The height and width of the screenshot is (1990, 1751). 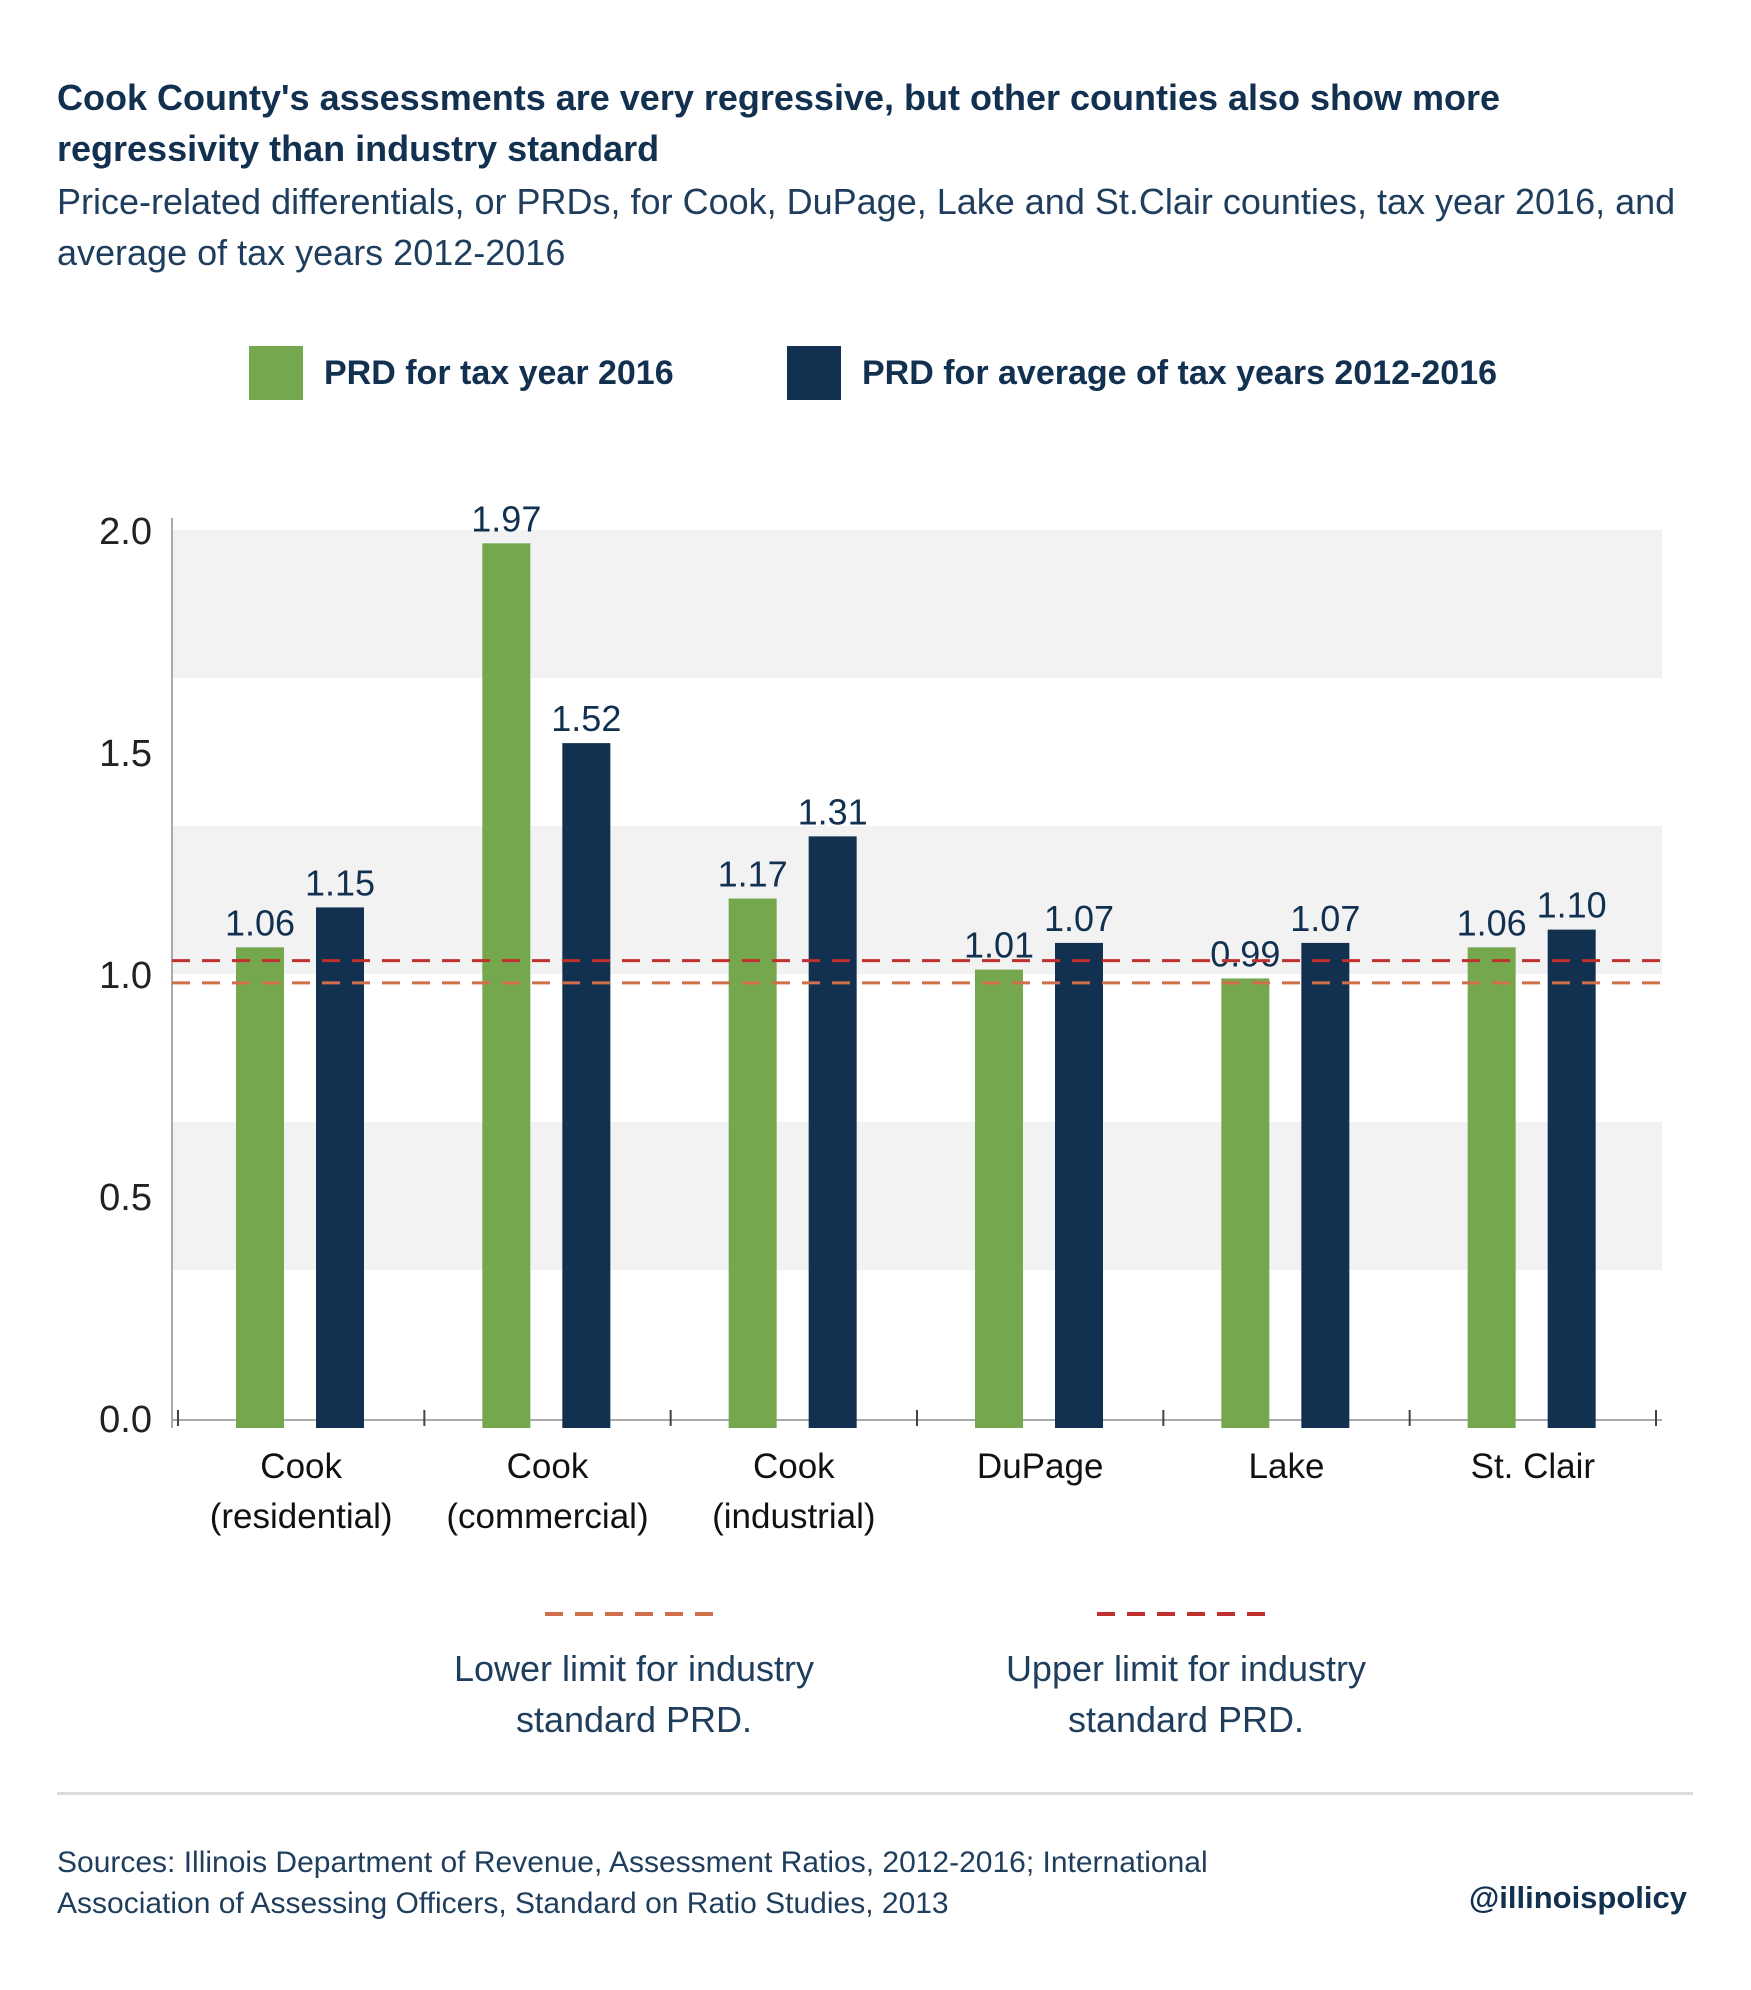 I want to click on y-tick-label: 1.0, so click(x=125, y=976).